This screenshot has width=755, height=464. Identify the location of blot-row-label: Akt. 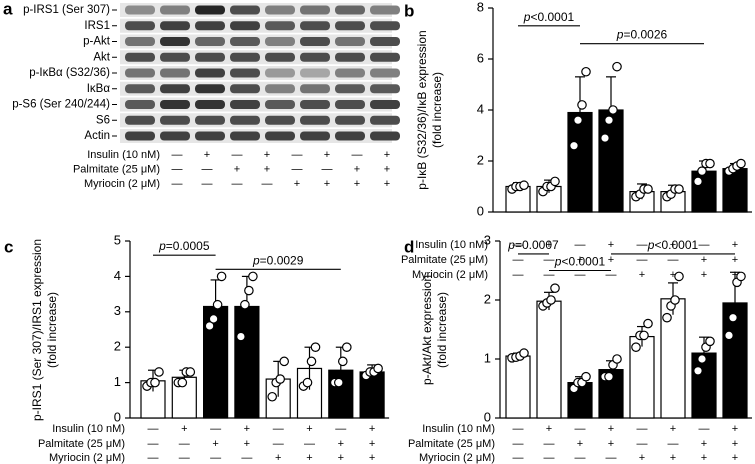
(101, 57).